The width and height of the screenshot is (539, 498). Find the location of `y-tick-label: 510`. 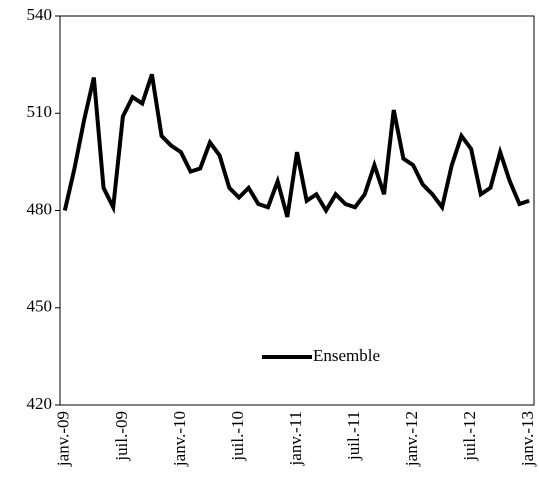

y-tick-label: 510 is located at coordinates (40, 111).